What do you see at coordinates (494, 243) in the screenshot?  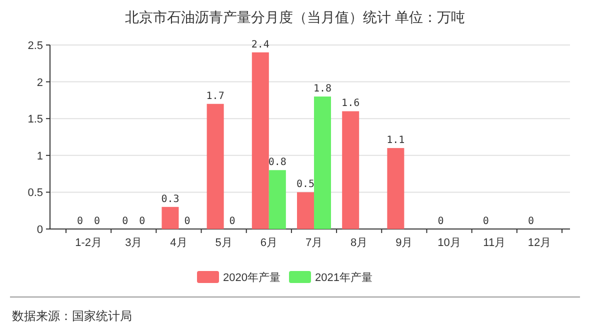 I see `x-tick-label: 11月` at bounding box center [494, 243].